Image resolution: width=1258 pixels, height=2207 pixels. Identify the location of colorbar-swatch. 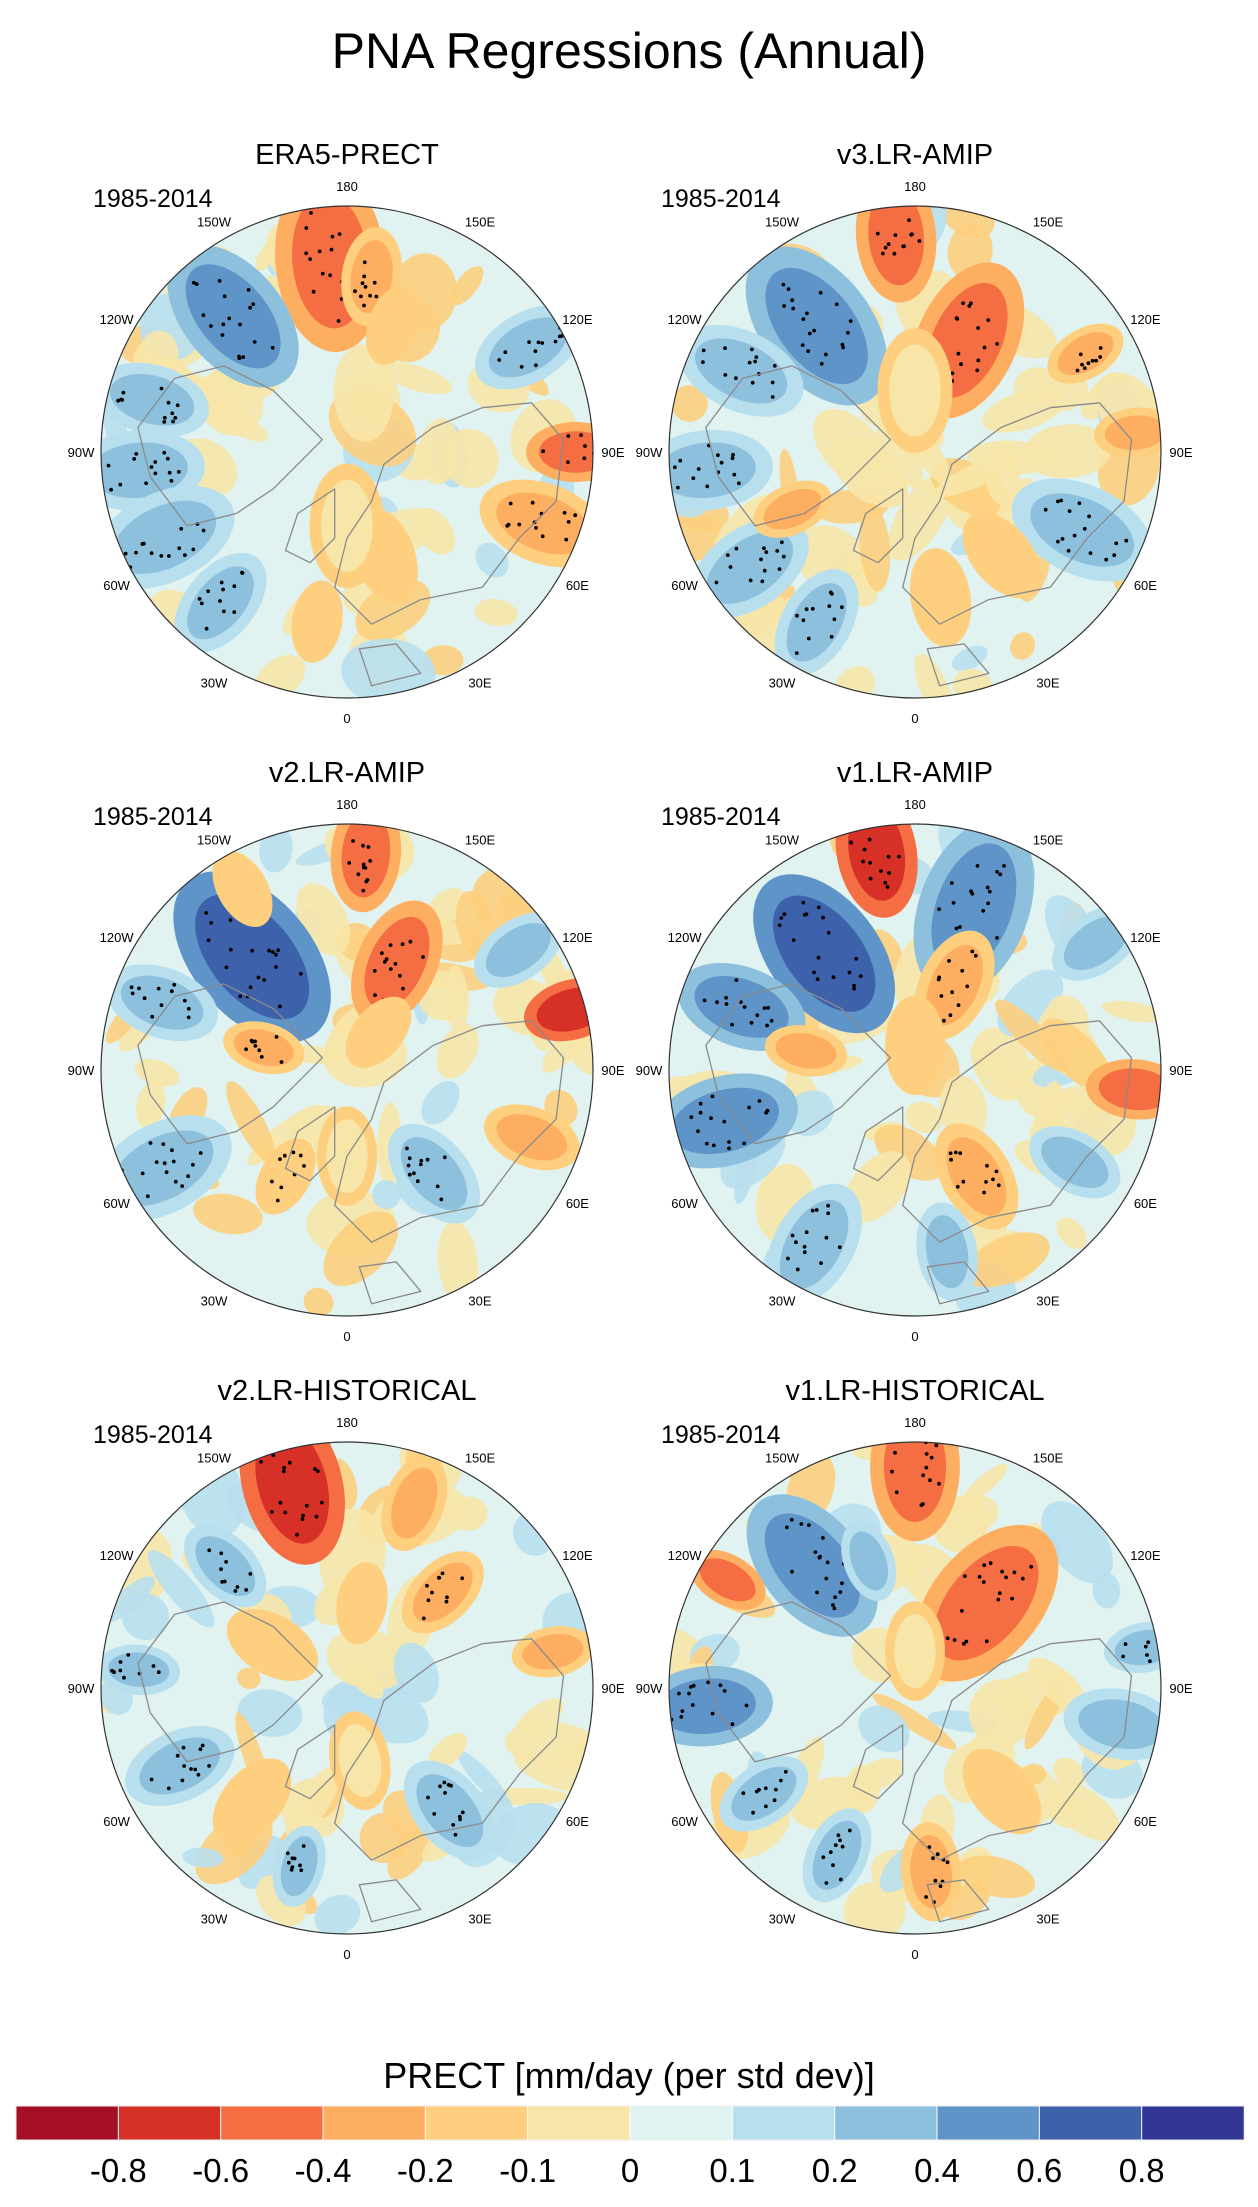
(681, 2123).